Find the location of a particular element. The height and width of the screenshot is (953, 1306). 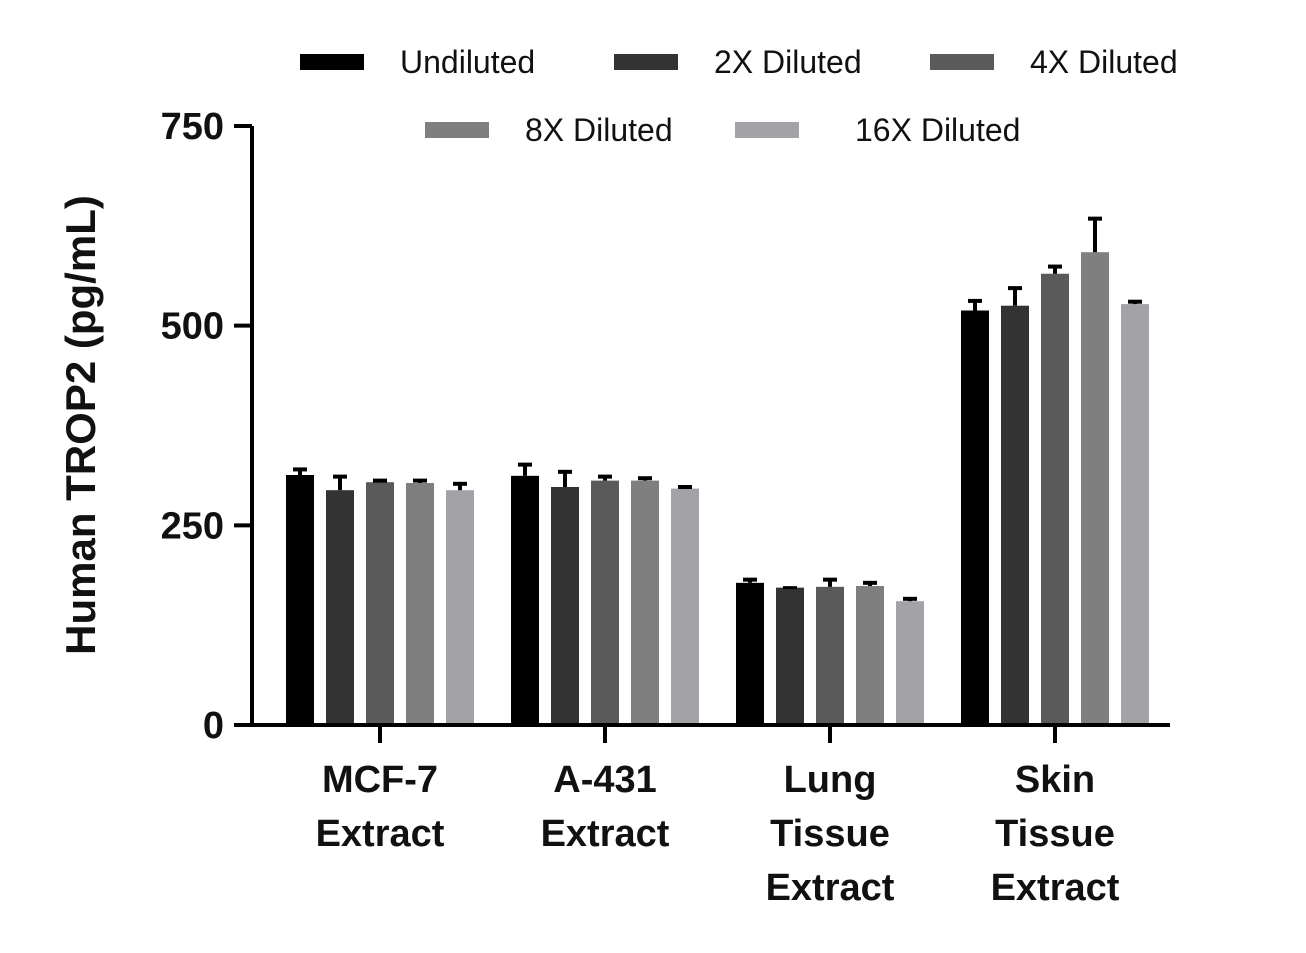

x-tick-label: A-431 Extract is located at coordinates (605, 807).